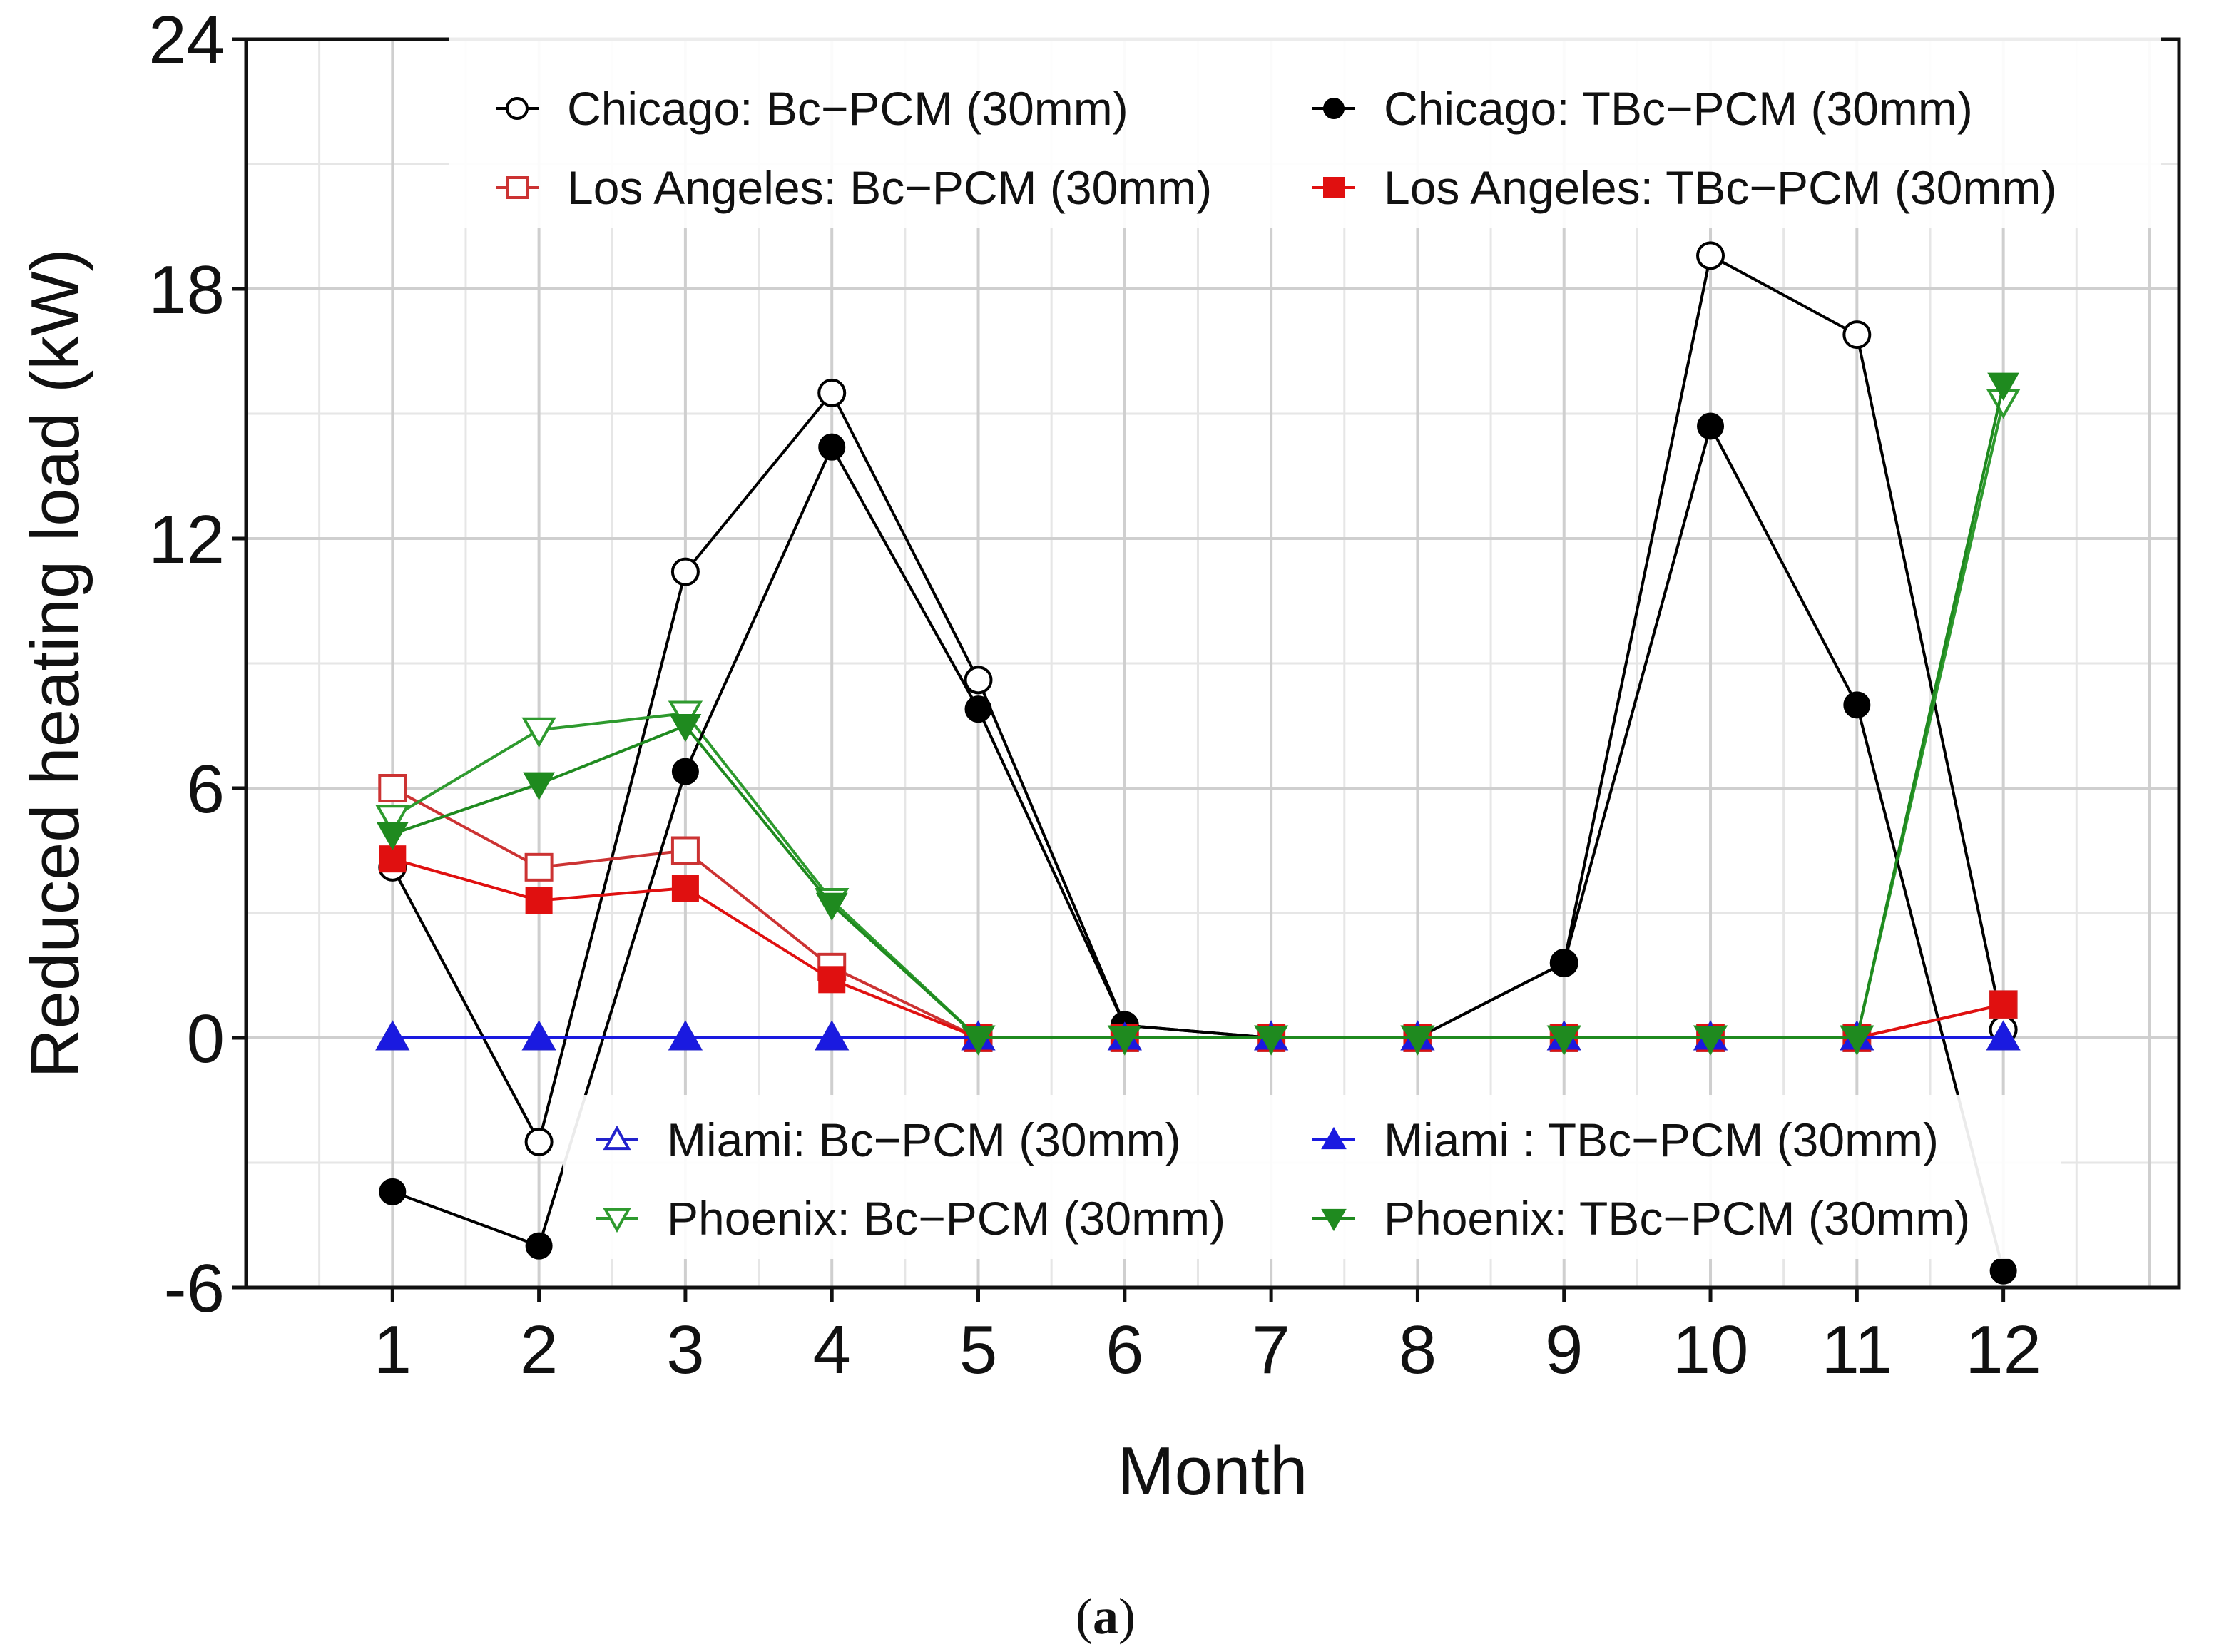 Image resolution: width=2229 pixels, height=1652 pixels. Describe the element at coordinates (1679, 108) in the screenshot. I see `legend-label: Chicago: TBc−PCM (30mm)` at that location.